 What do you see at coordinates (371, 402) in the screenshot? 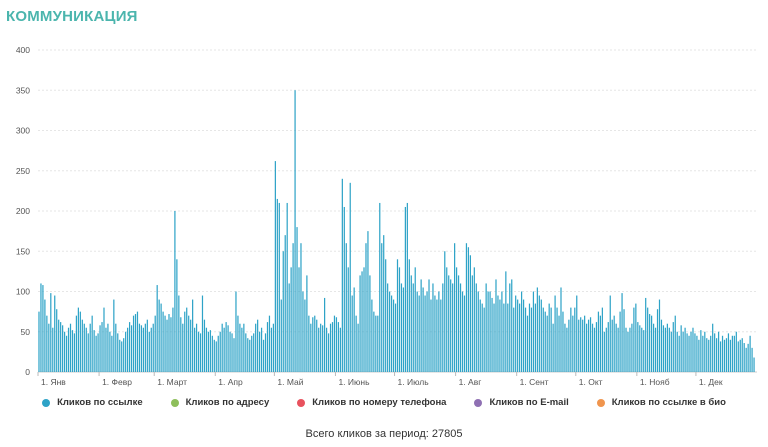
I see `legend-item-phone: Кликов по номеру телефона` at bounding box center [371, 402].